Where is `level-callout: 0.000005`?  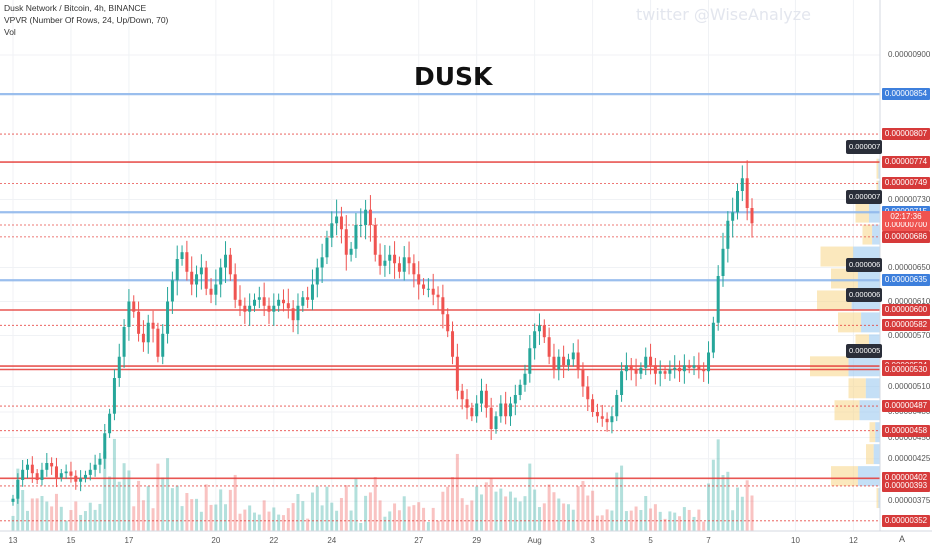
level-callout: 0.000005 is located at coordinates (864, 351).